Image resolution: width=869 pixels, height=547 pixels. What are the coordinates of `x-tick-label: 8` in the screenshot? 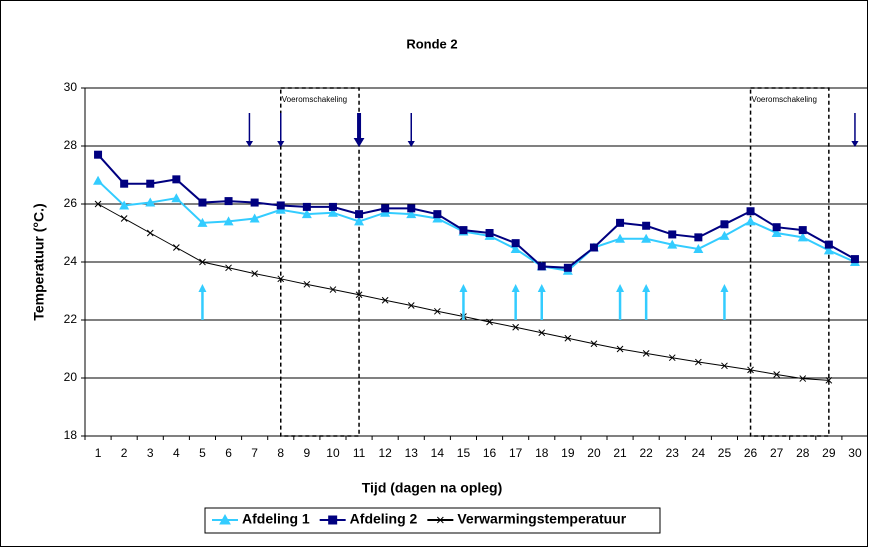 It's located at (280, 453).